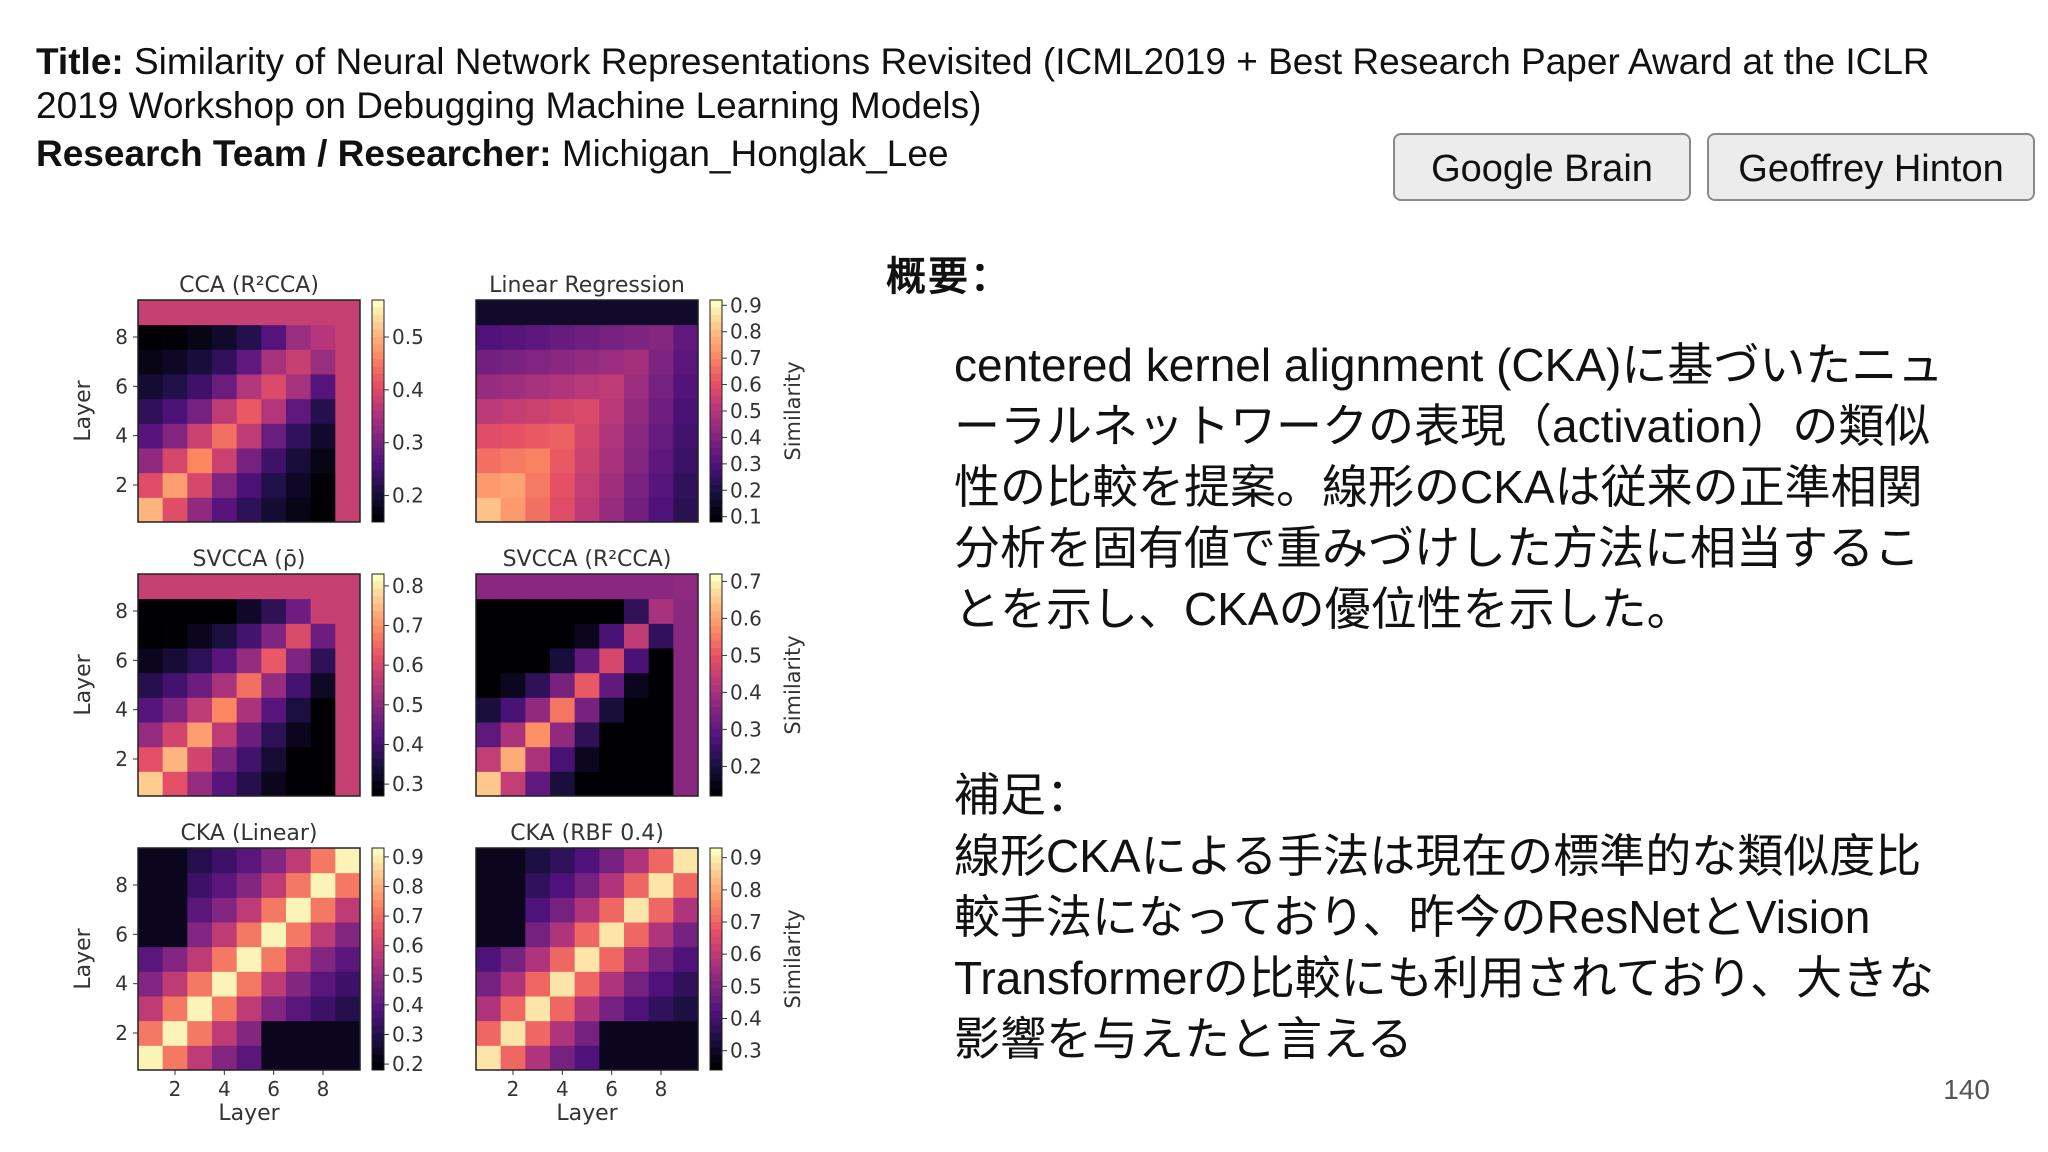  I want to click on colorbar-tick-label: 0.3, so click(408, 443).